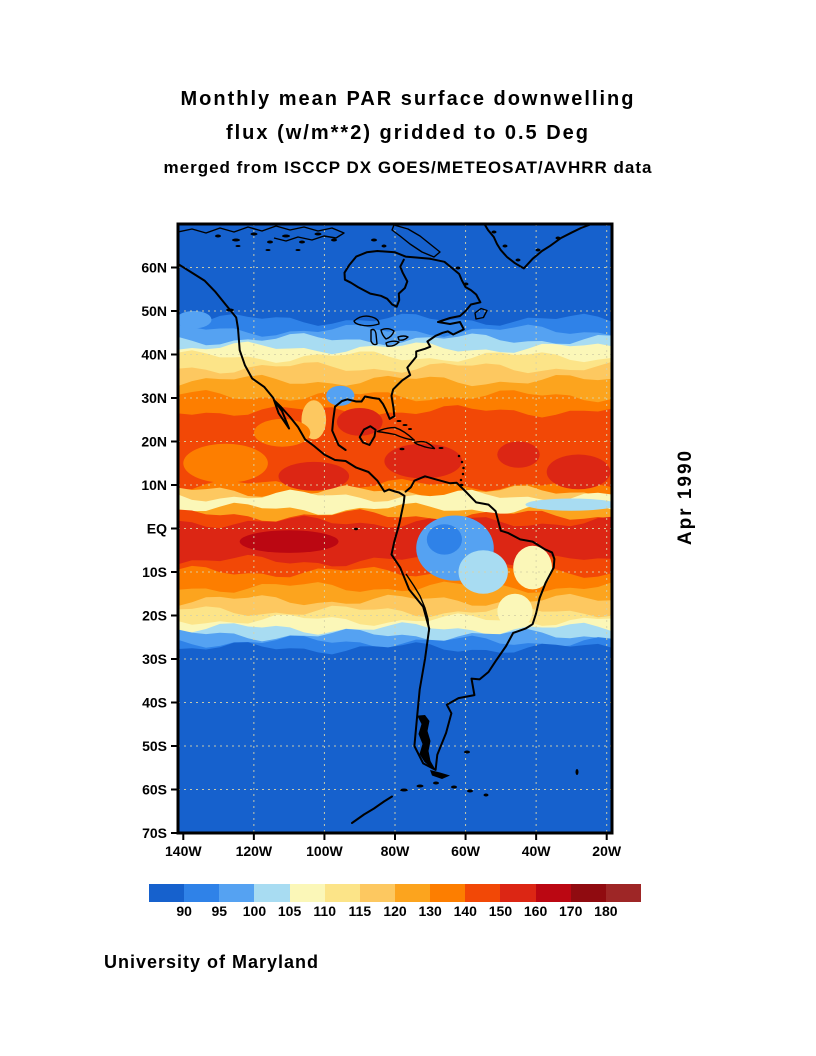 This screenshot has width=816, height=1056. Describe the element at coordinates (157, 529) in the screenshot. I see `y-tick-label: EQ` at that location.